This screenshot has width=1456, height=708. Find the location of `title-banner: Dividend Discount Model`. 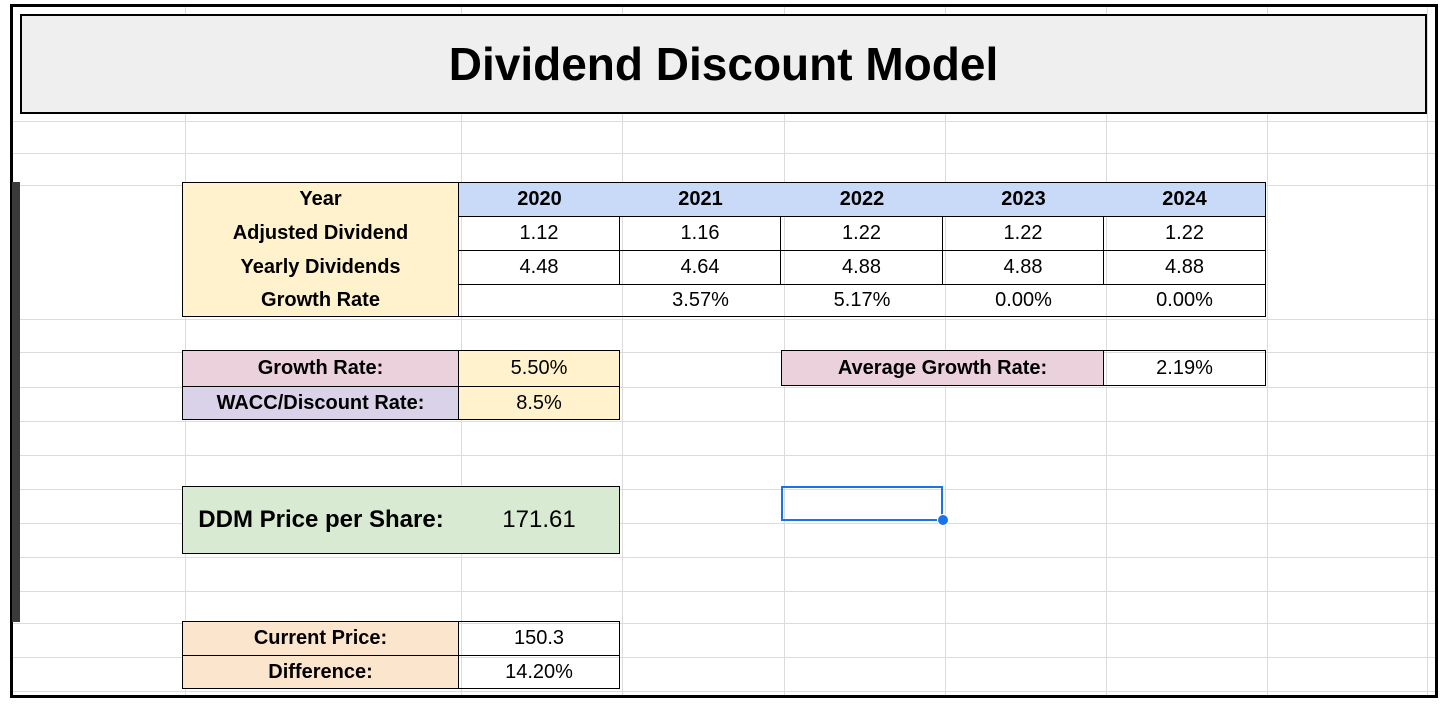

title-banner: Dividend Discount Model is located at coordinates (723, 64).